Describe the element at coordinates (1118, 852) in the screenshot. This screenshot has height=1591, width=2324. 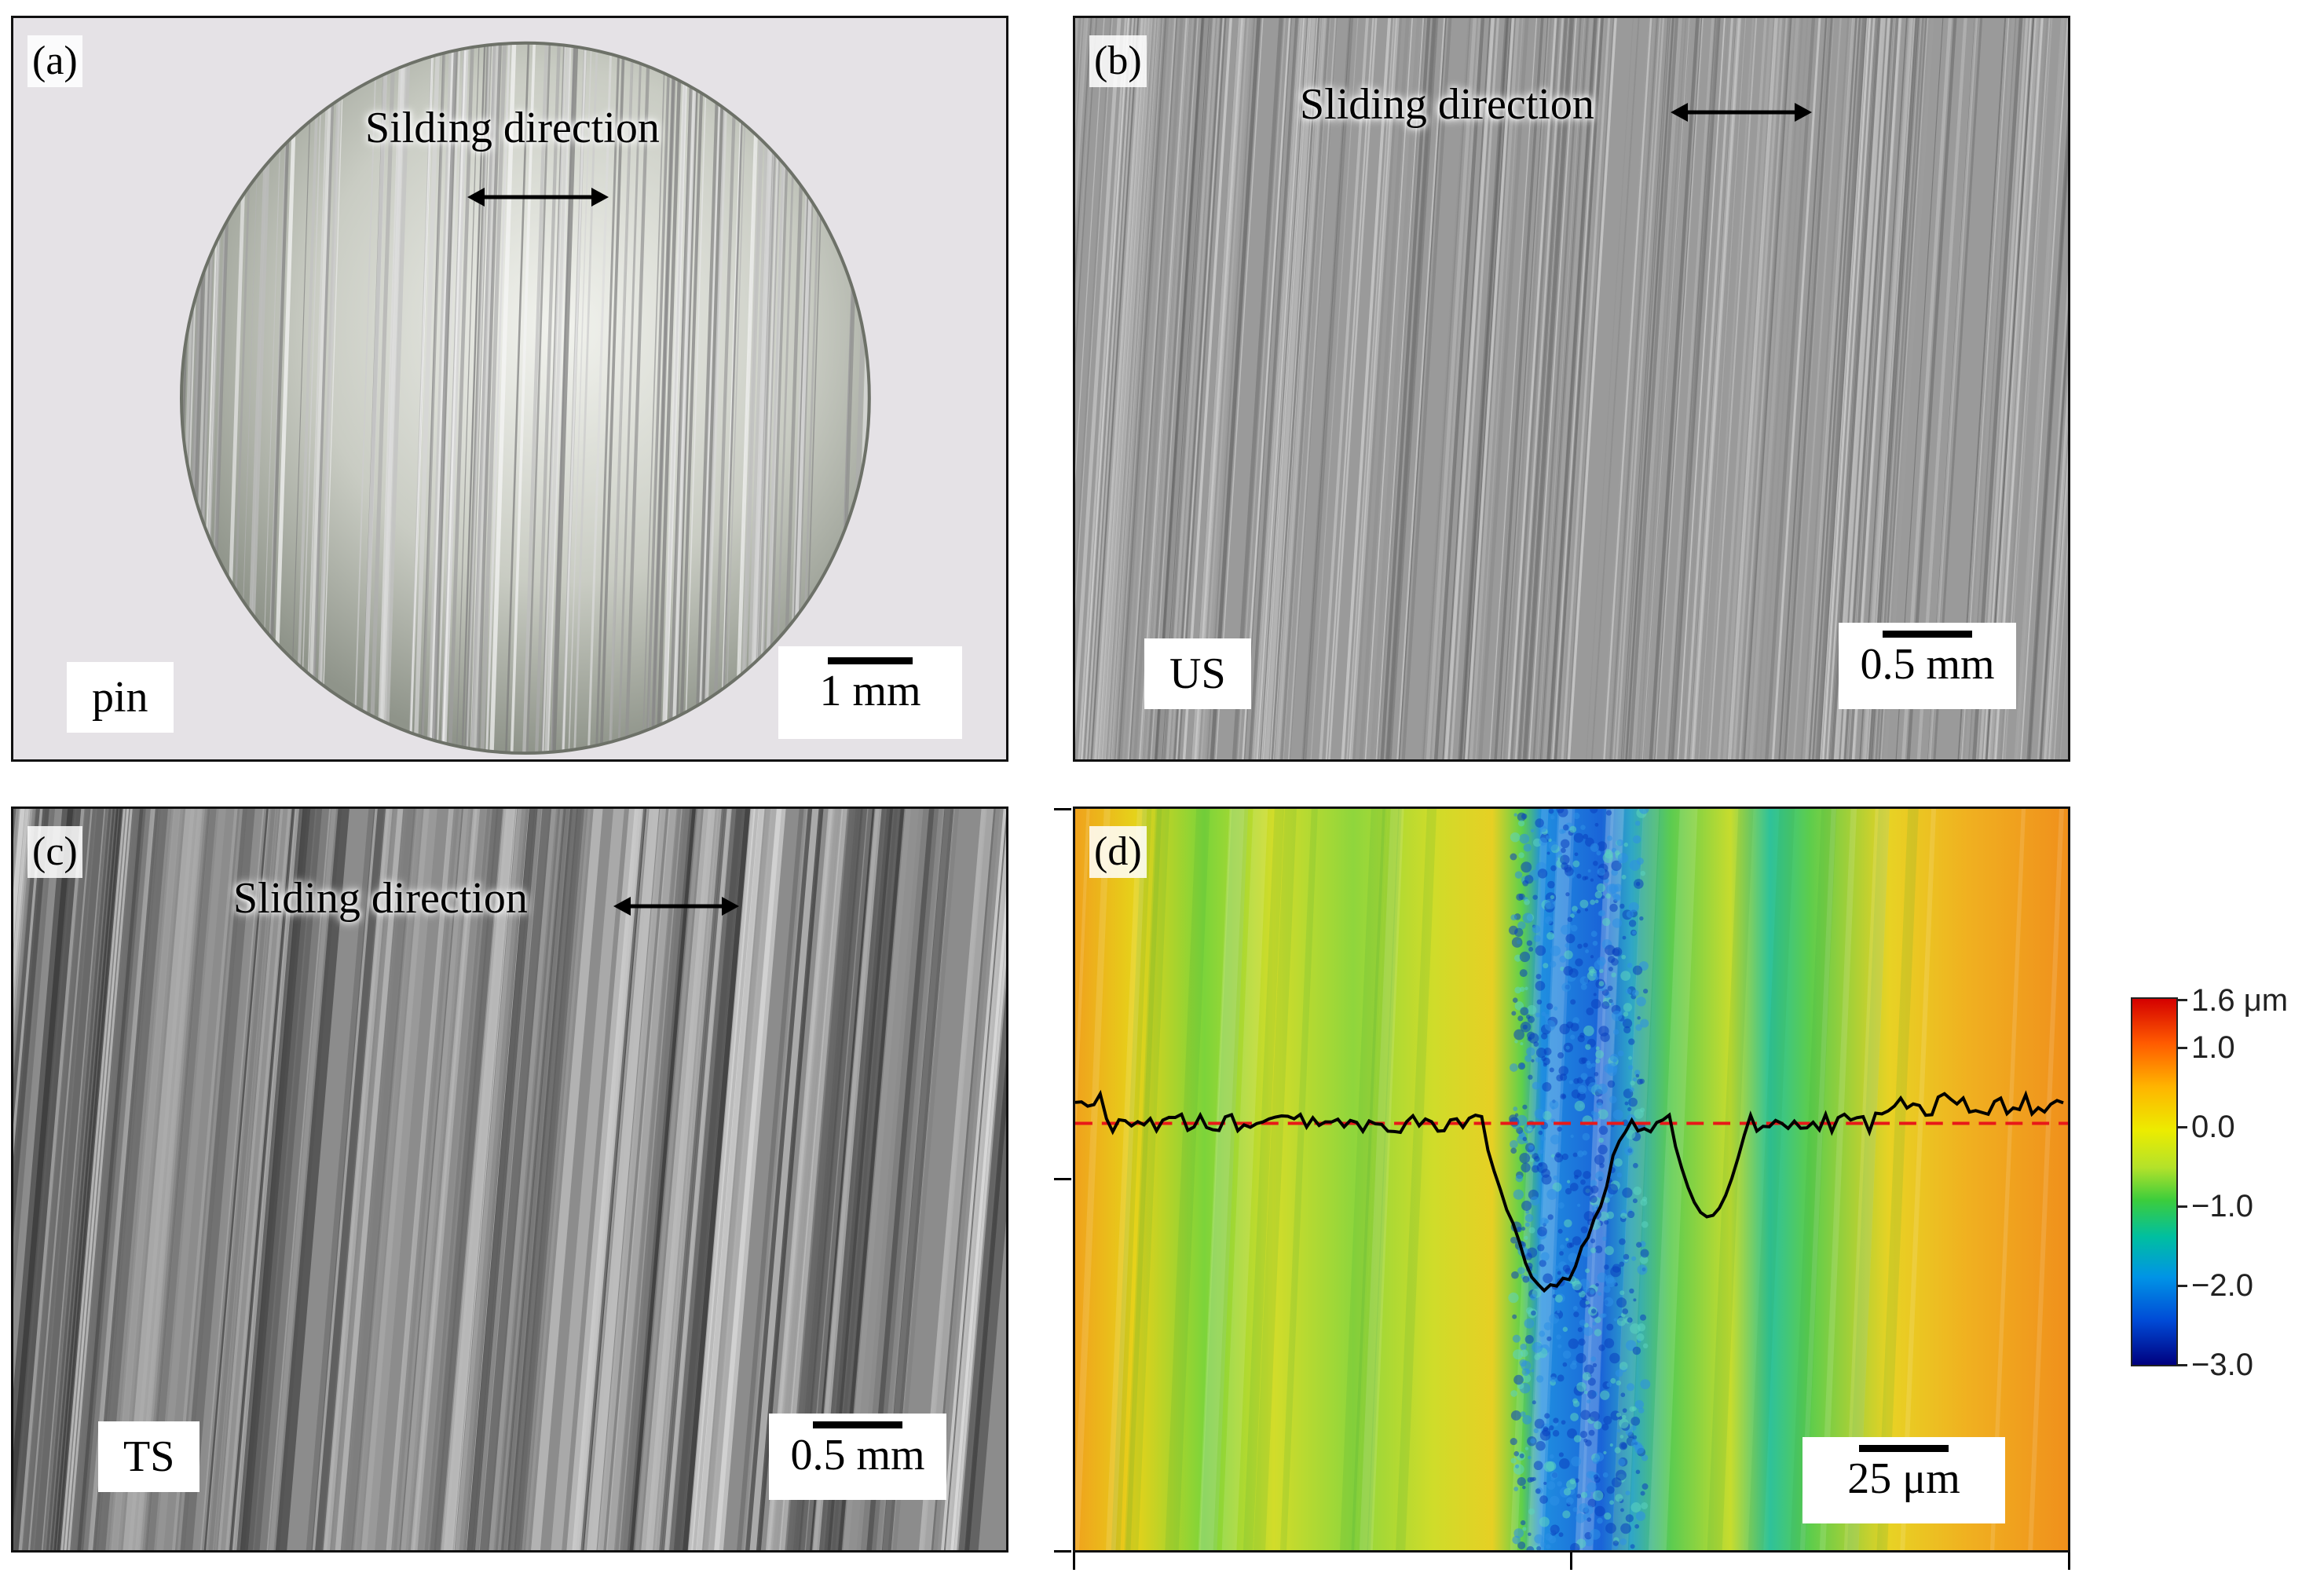
I see `panel-label: (d)` at that location.